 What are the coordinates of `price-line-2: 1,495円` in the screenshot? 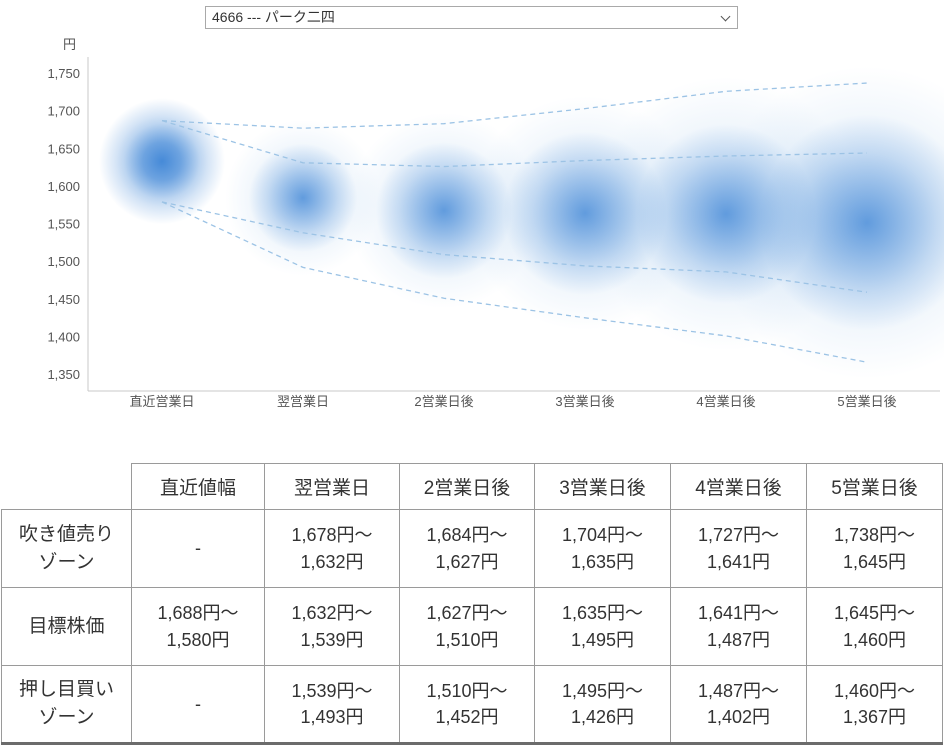 It's located at (602, 639).